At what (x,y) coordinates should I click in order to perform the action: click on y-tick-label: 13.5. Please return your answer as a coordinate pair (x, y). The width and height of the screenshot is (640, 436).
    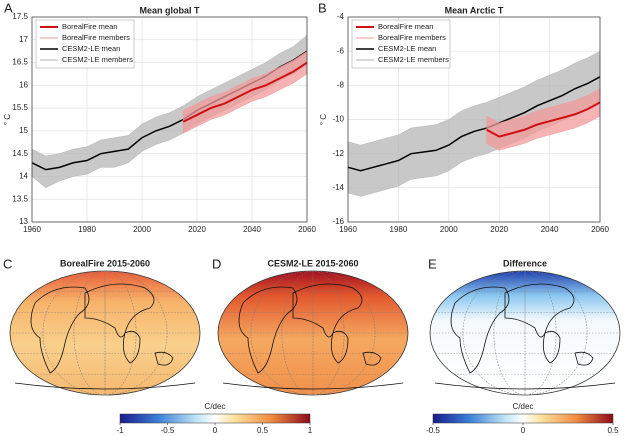
    Looking at the image, I should click on (20, 198).